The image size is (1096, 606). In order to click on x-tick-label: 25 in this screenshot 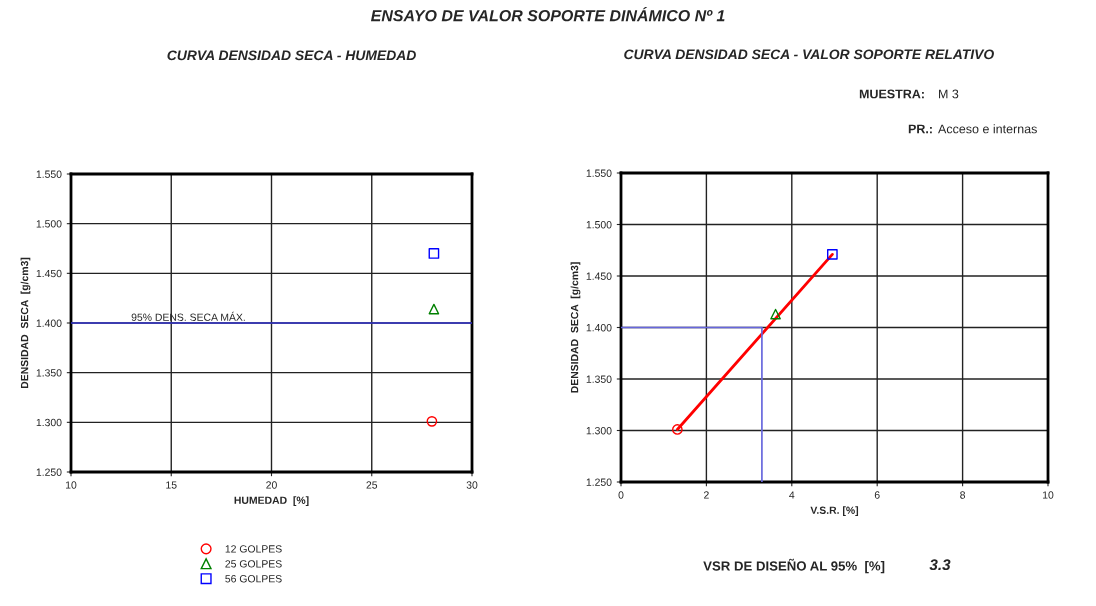, I will do `click(372, 485)`.